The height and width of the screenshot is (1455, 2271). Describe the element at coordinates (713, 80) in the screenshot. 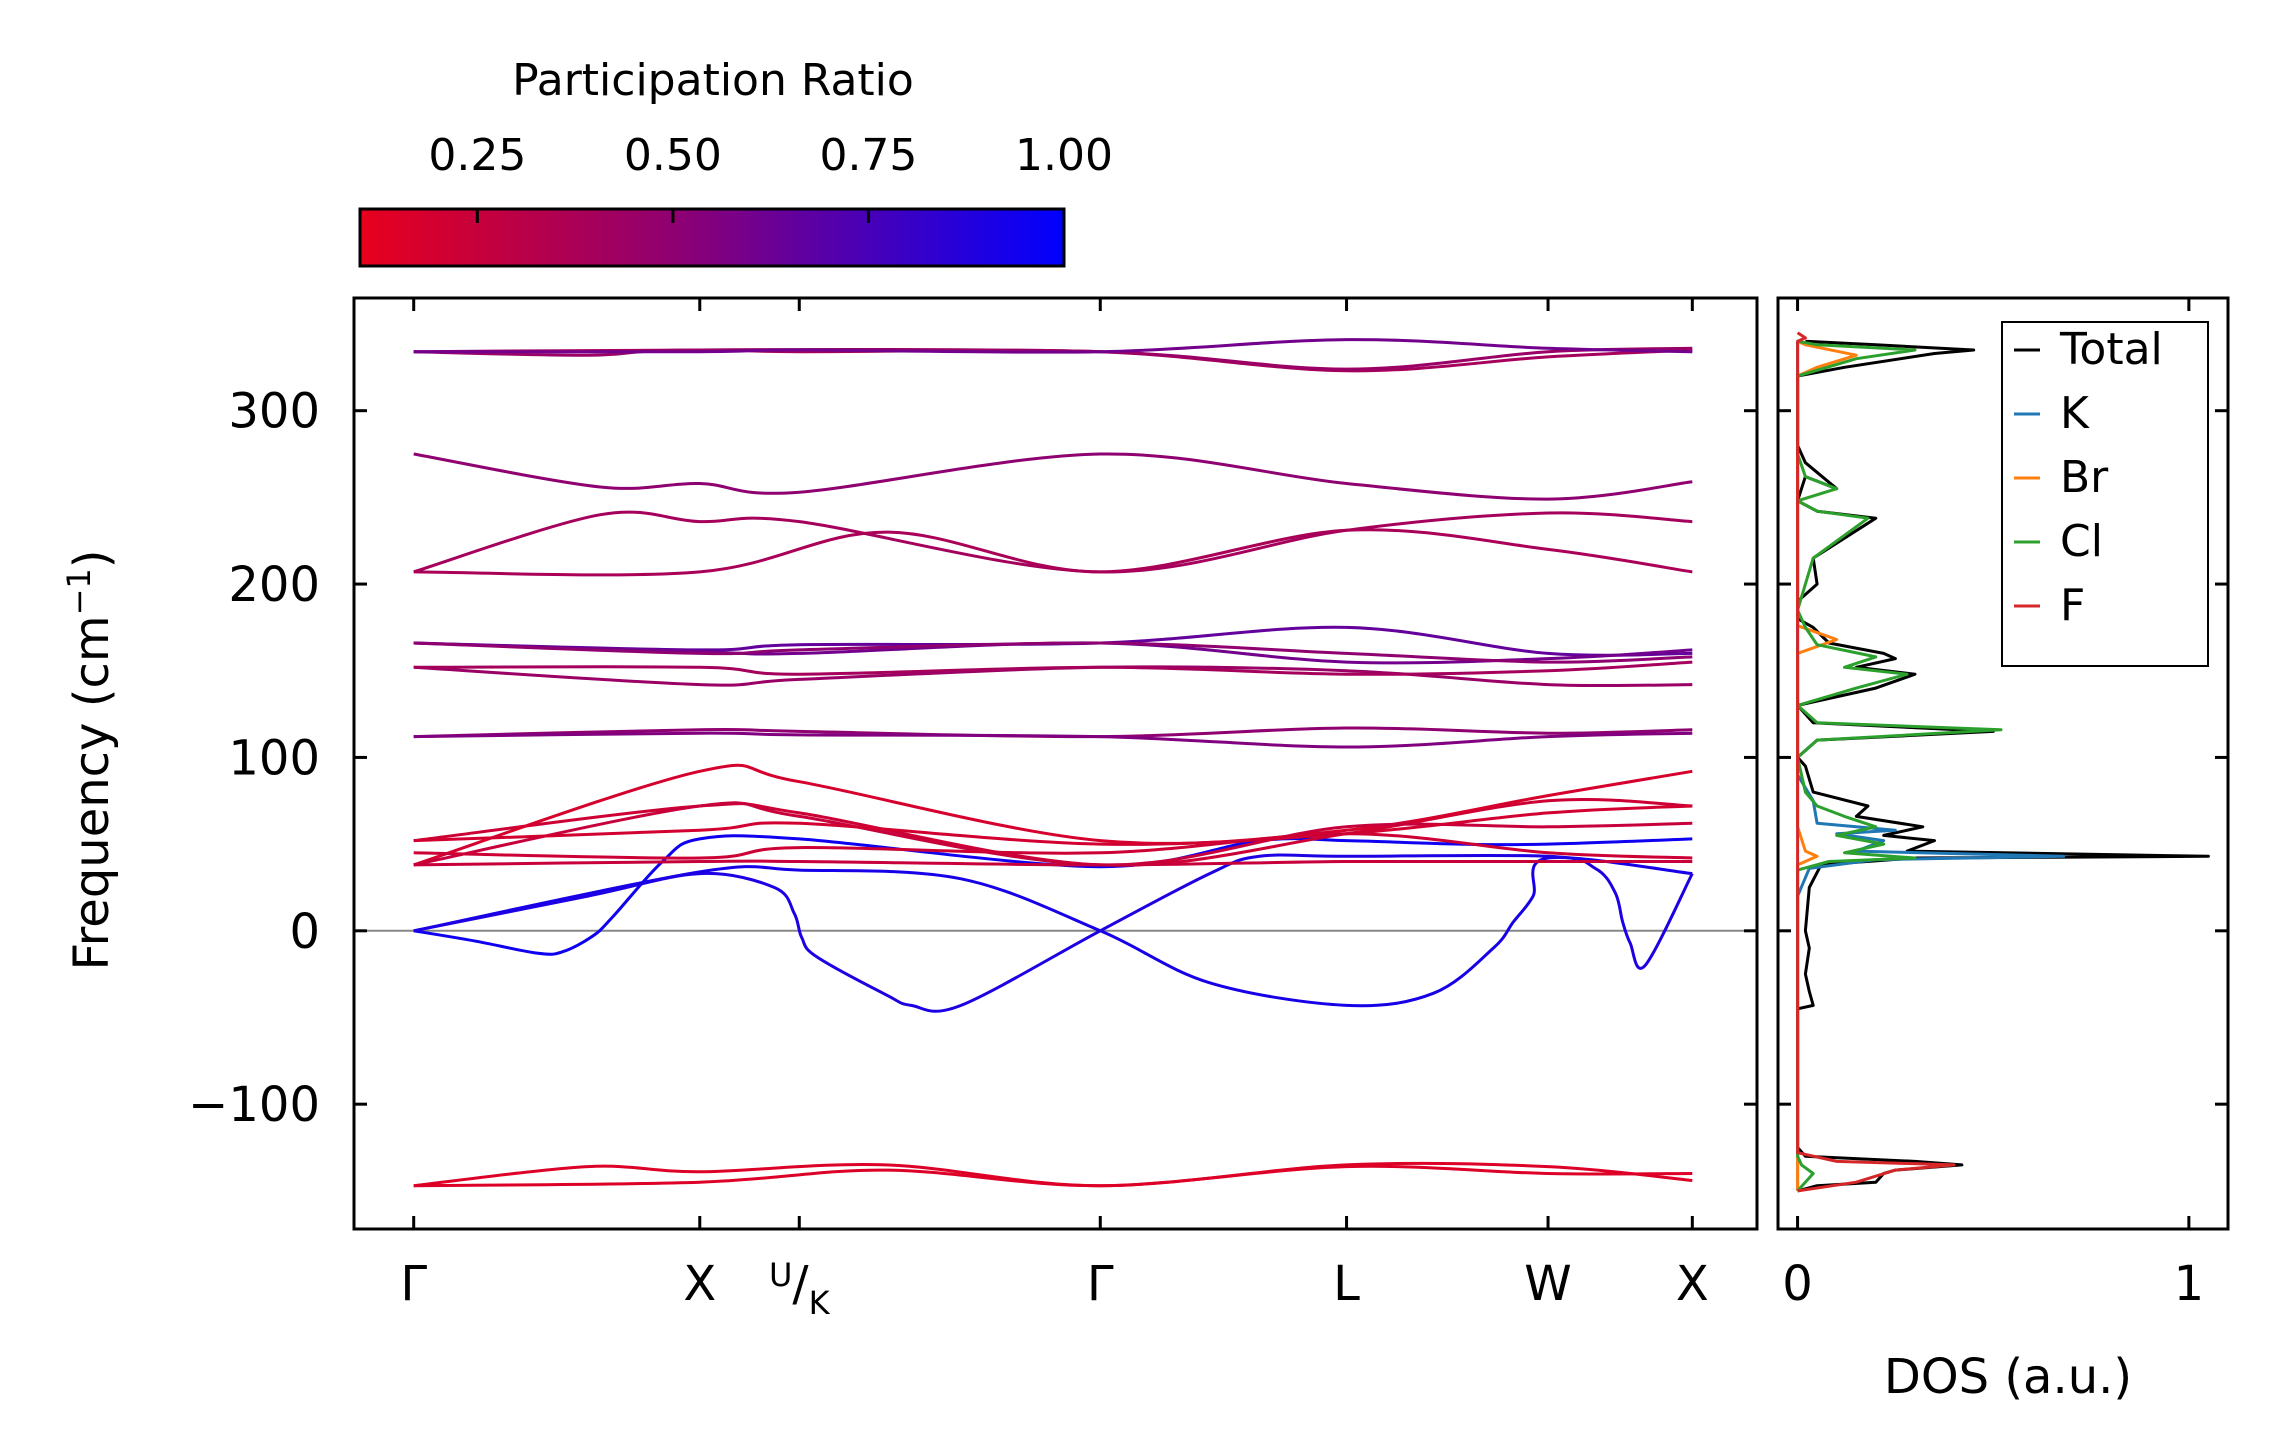

I see `colorbar-label: Participation Ratio` at that location.